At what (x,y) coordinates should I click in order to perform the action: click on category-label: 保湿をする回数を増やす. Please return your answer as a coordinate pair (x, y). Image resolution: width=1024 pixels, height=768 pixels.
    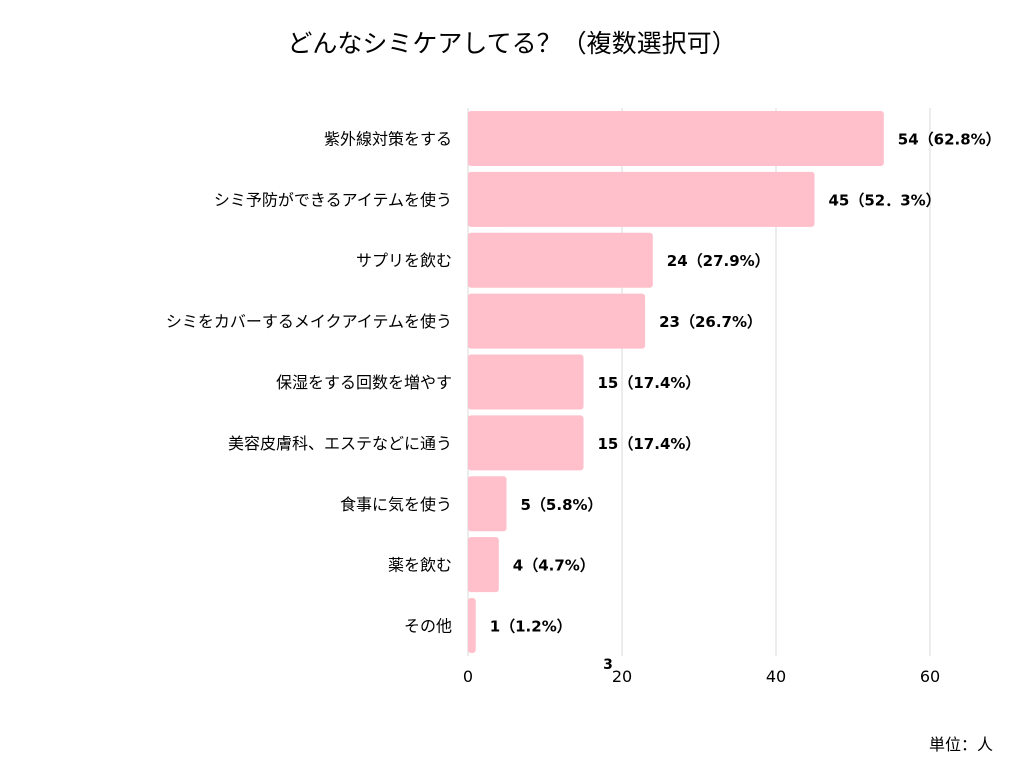
    Looking at the image, I should click on (364, 382).